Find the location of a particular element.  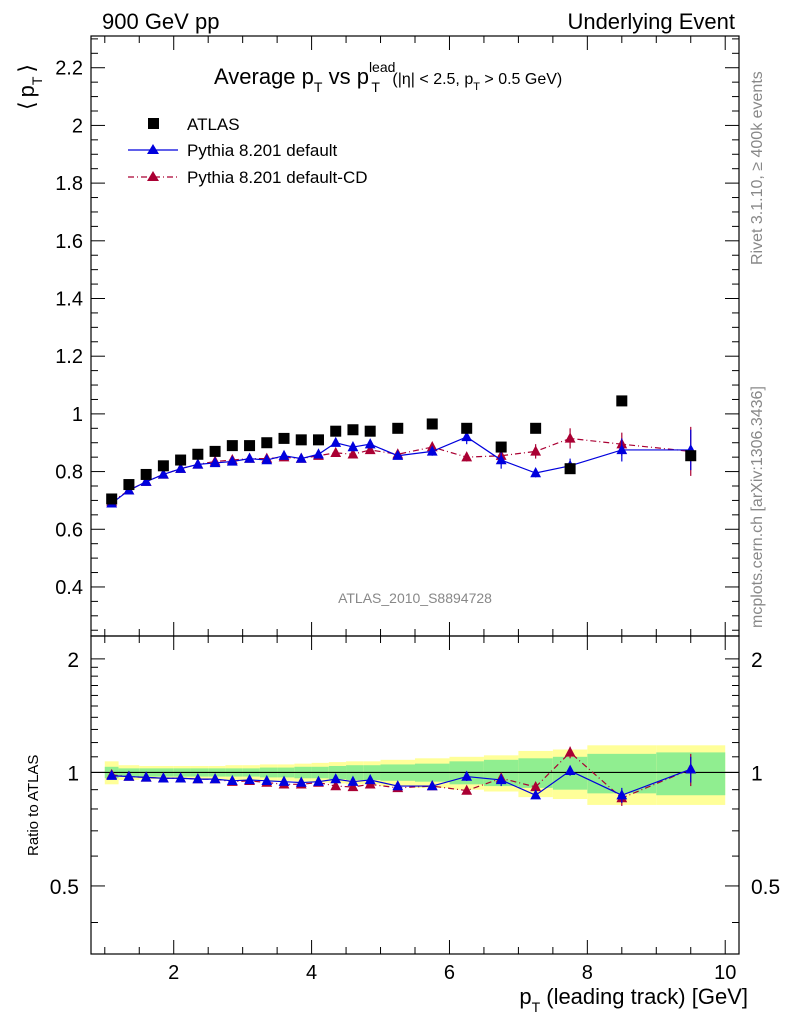

legend-item-cd: Pythia 8.201 default-CD is located at coordinates (248, 177).